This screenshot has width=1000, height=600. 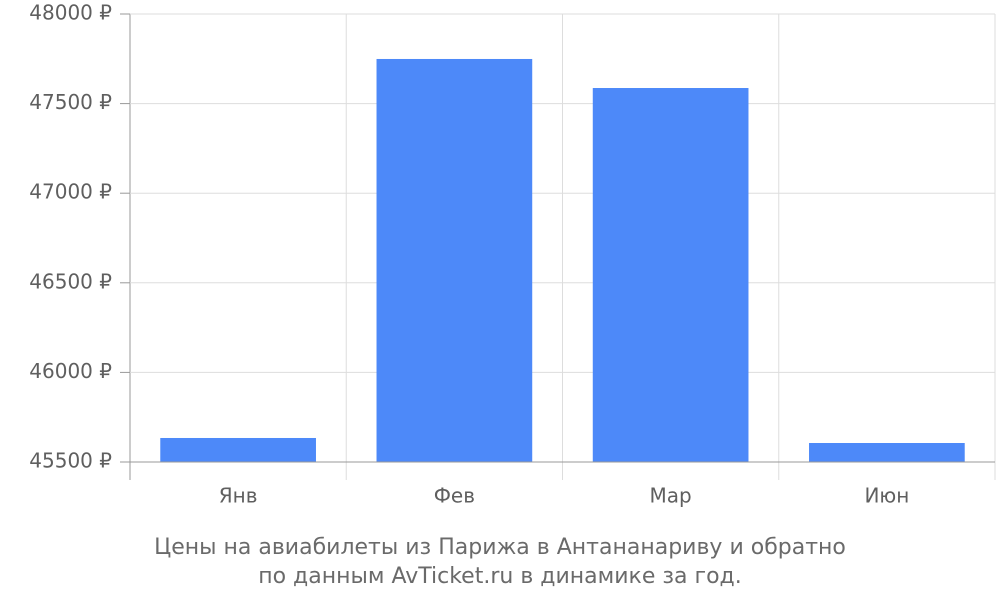 What do you see at coordinates (454, 496) in the screenshot?
I see `x-tick-label: Фев` at bounding box center [454, 496].